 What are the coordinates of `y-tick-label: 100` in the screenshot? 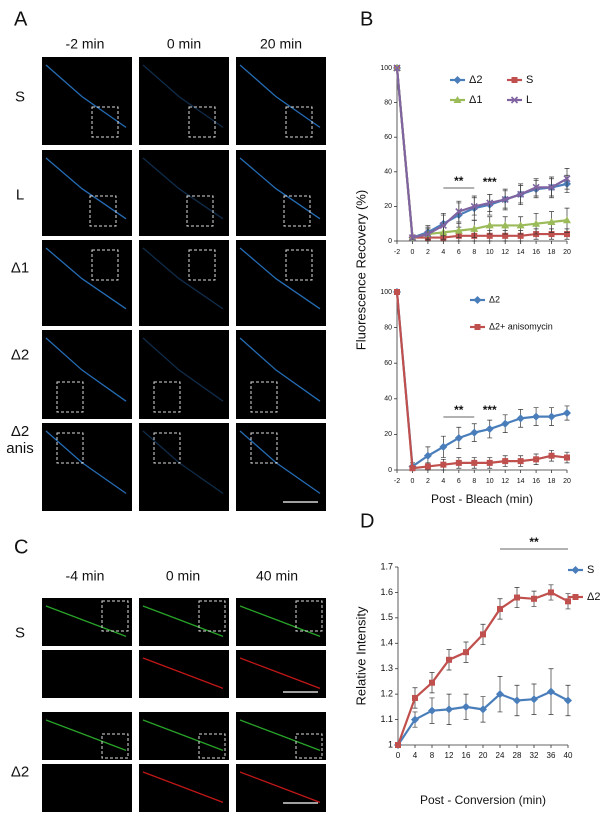 It's located at (386, 292).